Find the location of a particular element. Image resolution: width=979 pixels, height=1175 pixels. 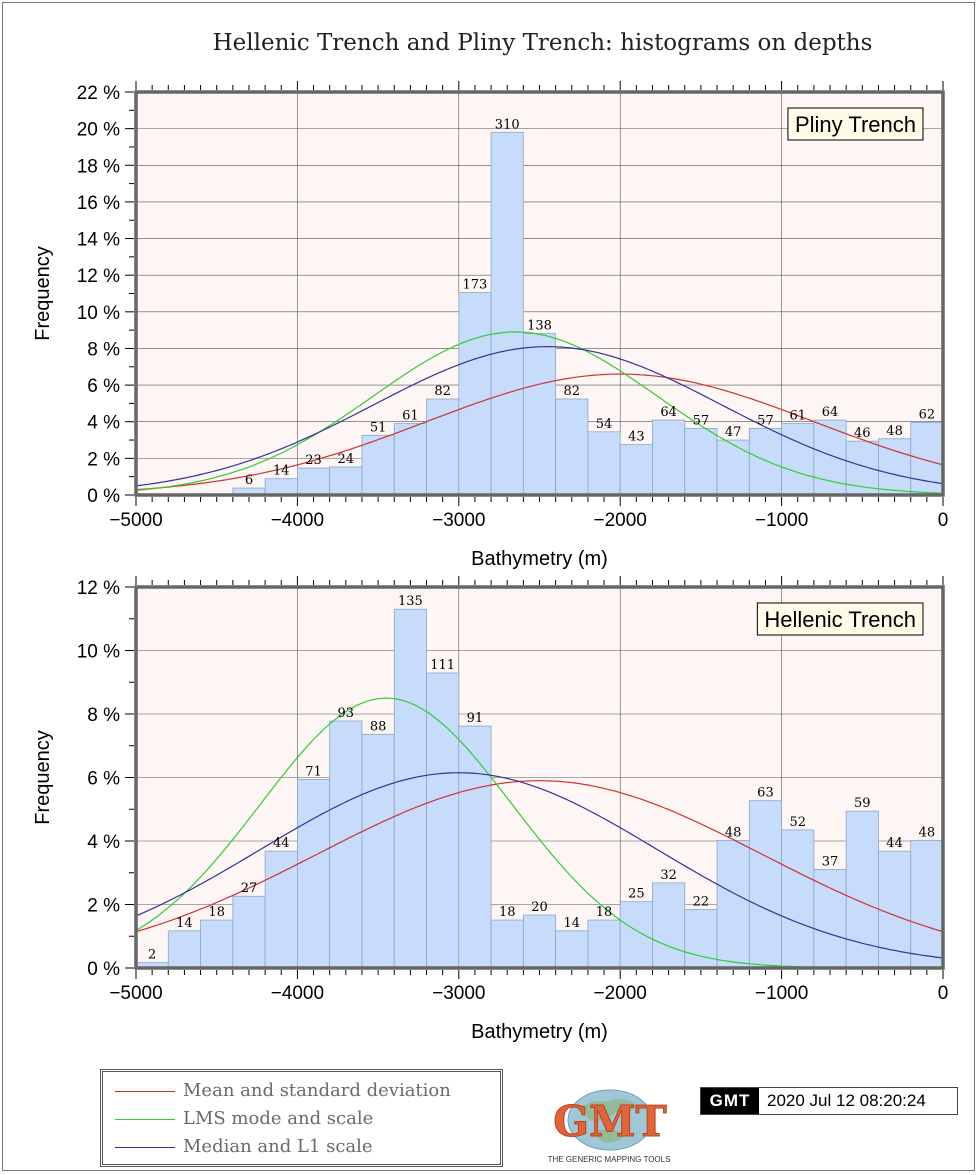

panel-1-x-tick-label-2: −3000 is located at coordinates (458, 520).